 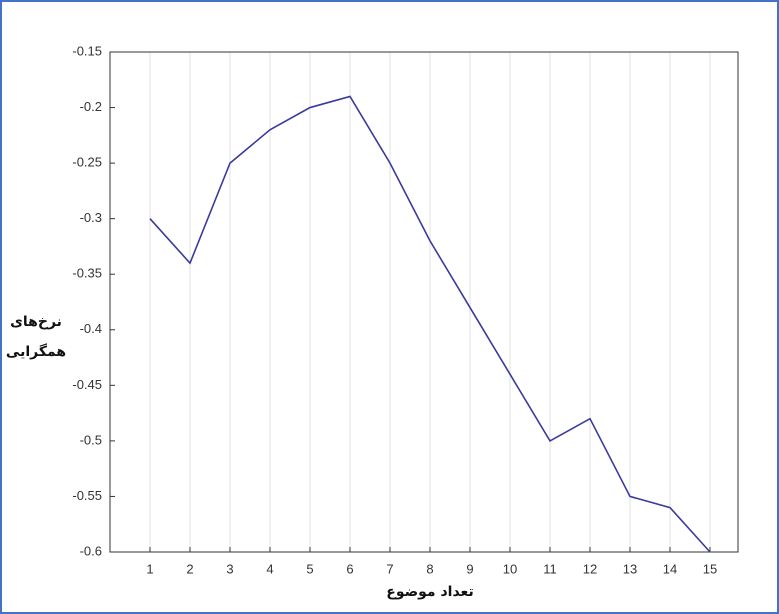 What do you see at coordinates (87, 495) in the screenshot?
I see `y-tick-label: -0.55` at bounding box center [87, 495].